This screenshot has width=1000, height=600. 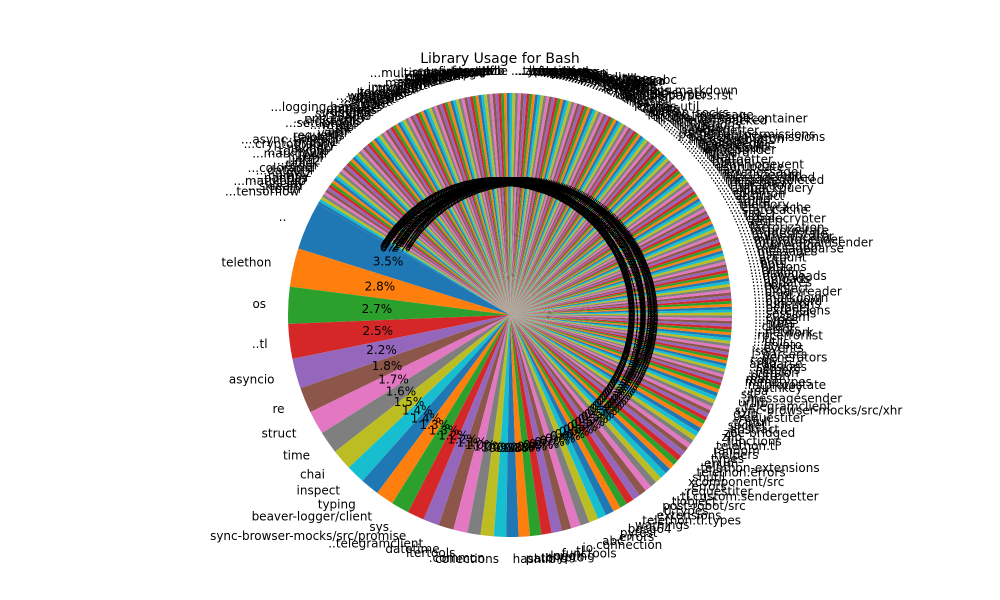 I want to click on slice-label: ...generators, so click(x=788, y=358).